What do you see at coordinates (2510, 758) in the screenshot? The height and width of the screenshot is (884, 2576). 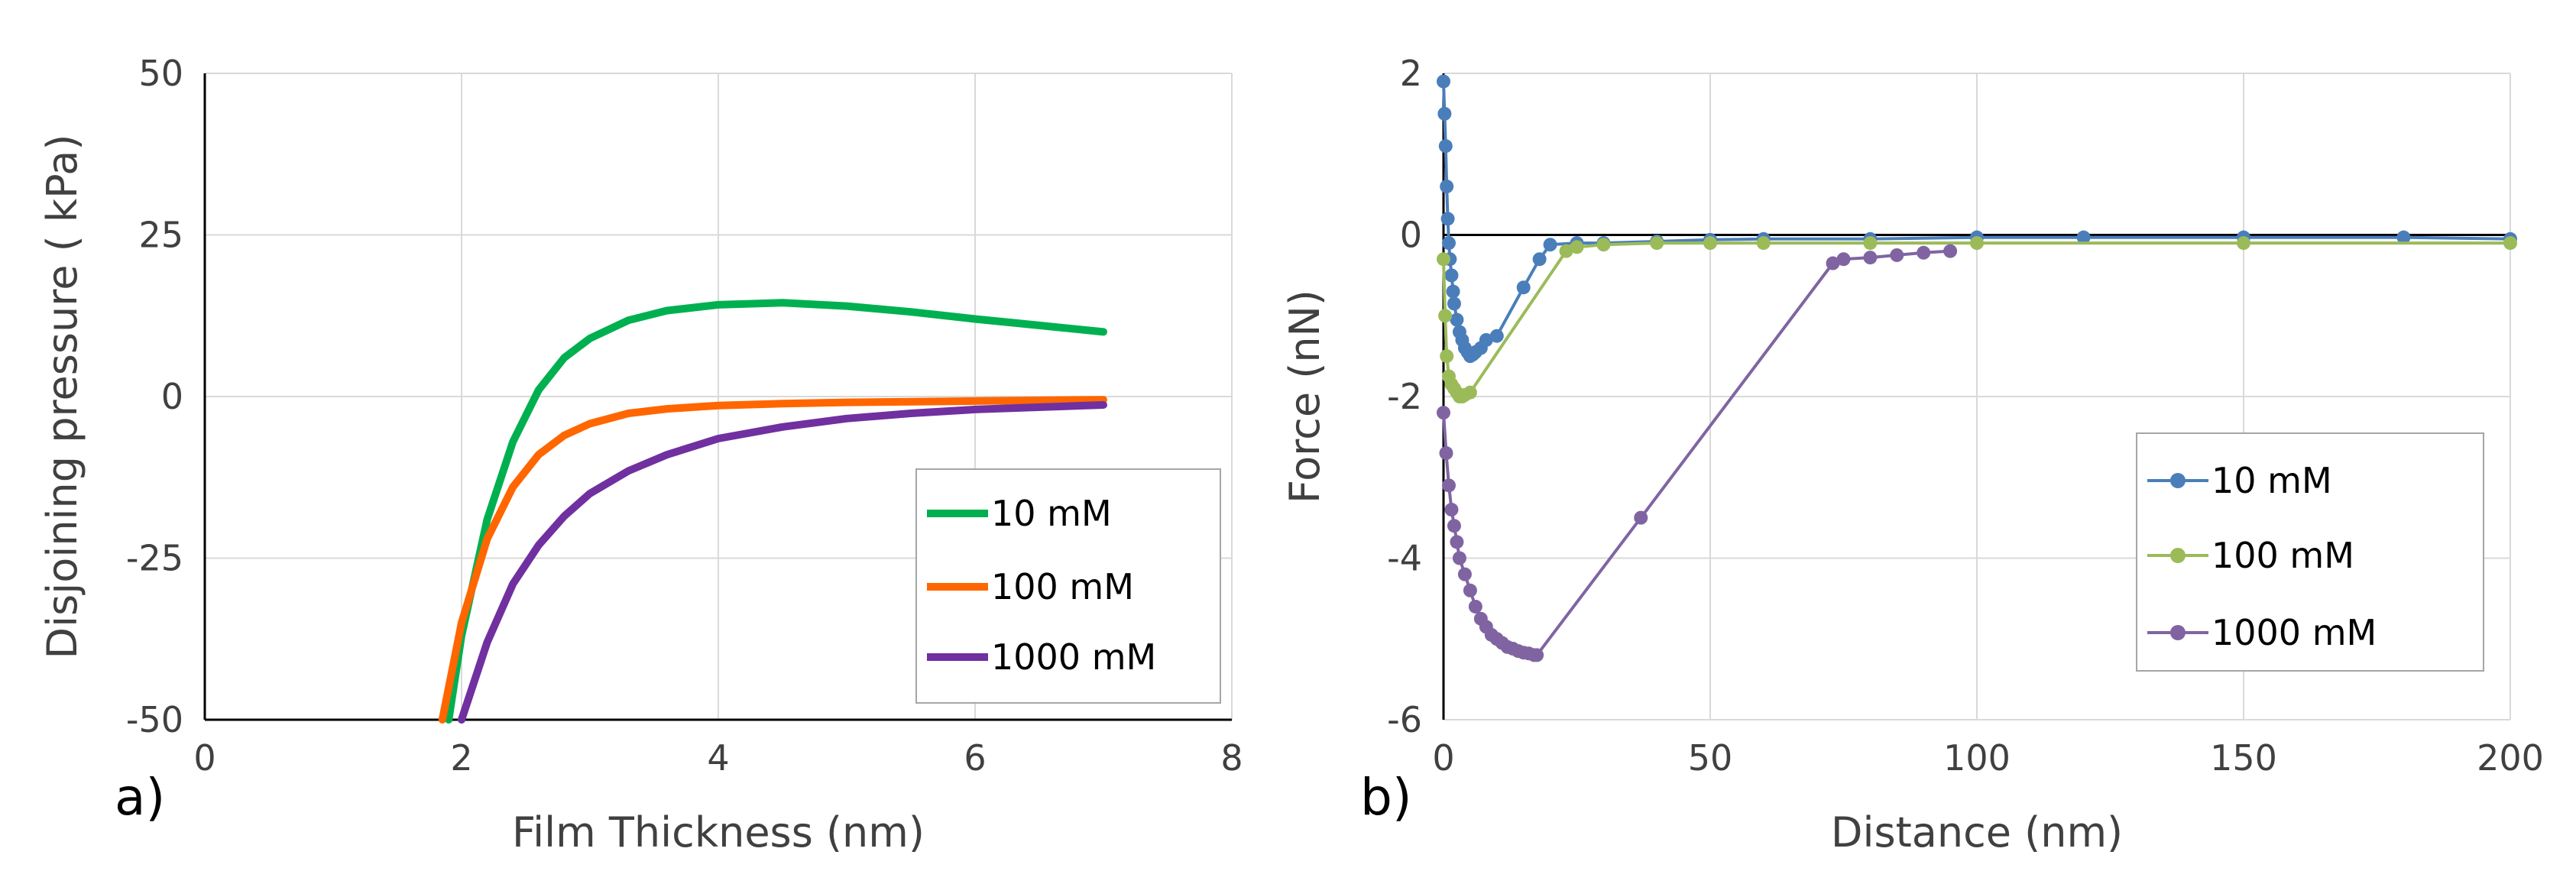 I see `b-x-tick-label: 200` at bounding box center [2510, 758].